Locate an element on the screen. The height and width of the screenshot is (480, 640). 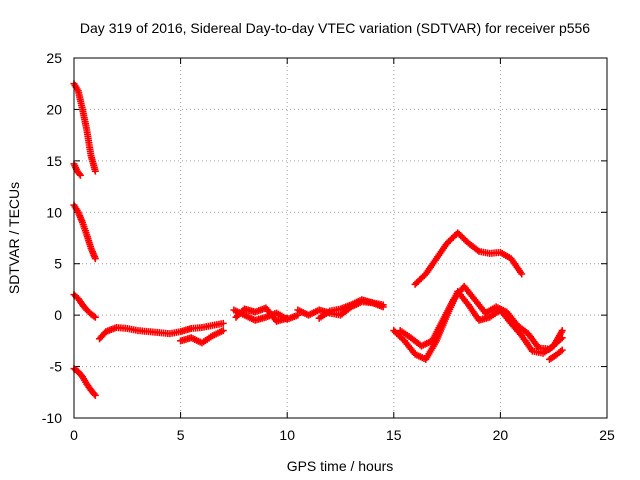
x-tick-label: 25 is located at coordinates (607, 435).